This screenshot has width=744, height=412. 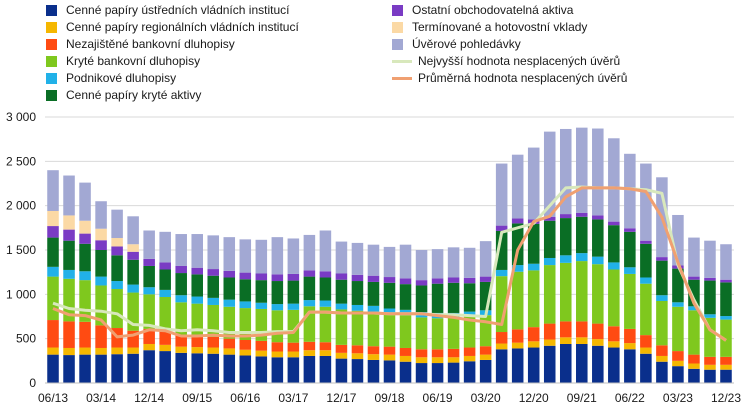 I want to click on legend-label: Ostatní obchodovatelná aktiva, so click(x=493, y=10).